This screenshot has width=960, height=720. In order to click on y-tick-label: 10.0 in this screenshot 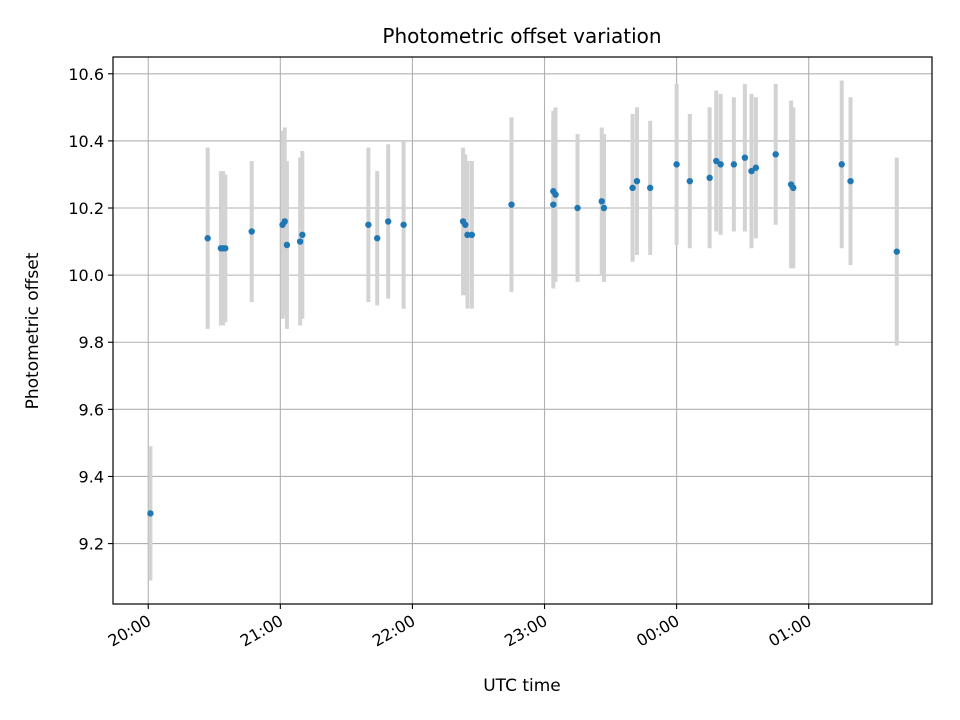, I will do `click(86, 275)`.